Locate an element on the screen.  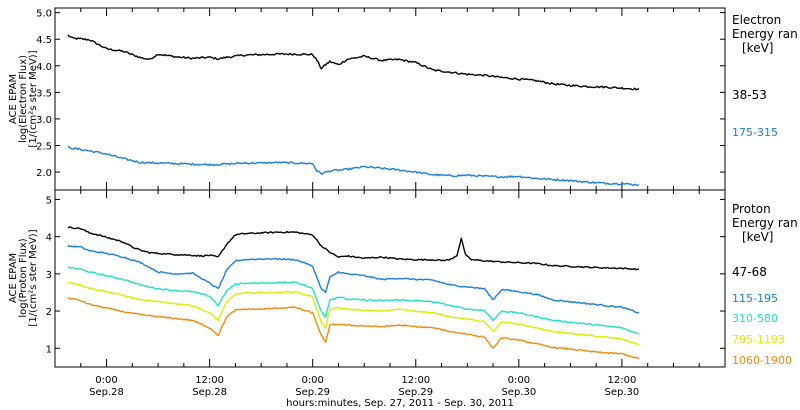
electron-ytick-label: 5.0 is located at coordinates (44, 14).